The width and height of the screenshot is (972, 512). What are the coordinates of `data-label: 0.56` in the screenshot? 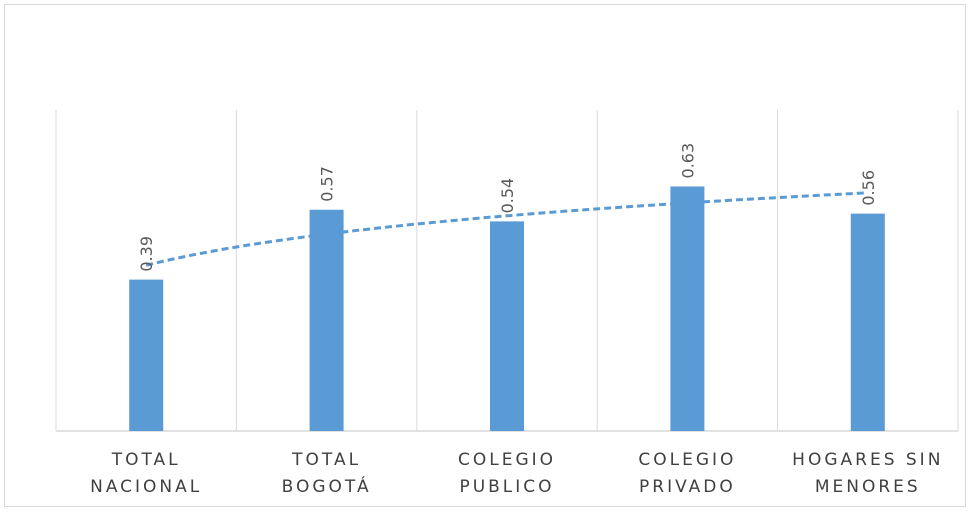 It's located at (868, 188).